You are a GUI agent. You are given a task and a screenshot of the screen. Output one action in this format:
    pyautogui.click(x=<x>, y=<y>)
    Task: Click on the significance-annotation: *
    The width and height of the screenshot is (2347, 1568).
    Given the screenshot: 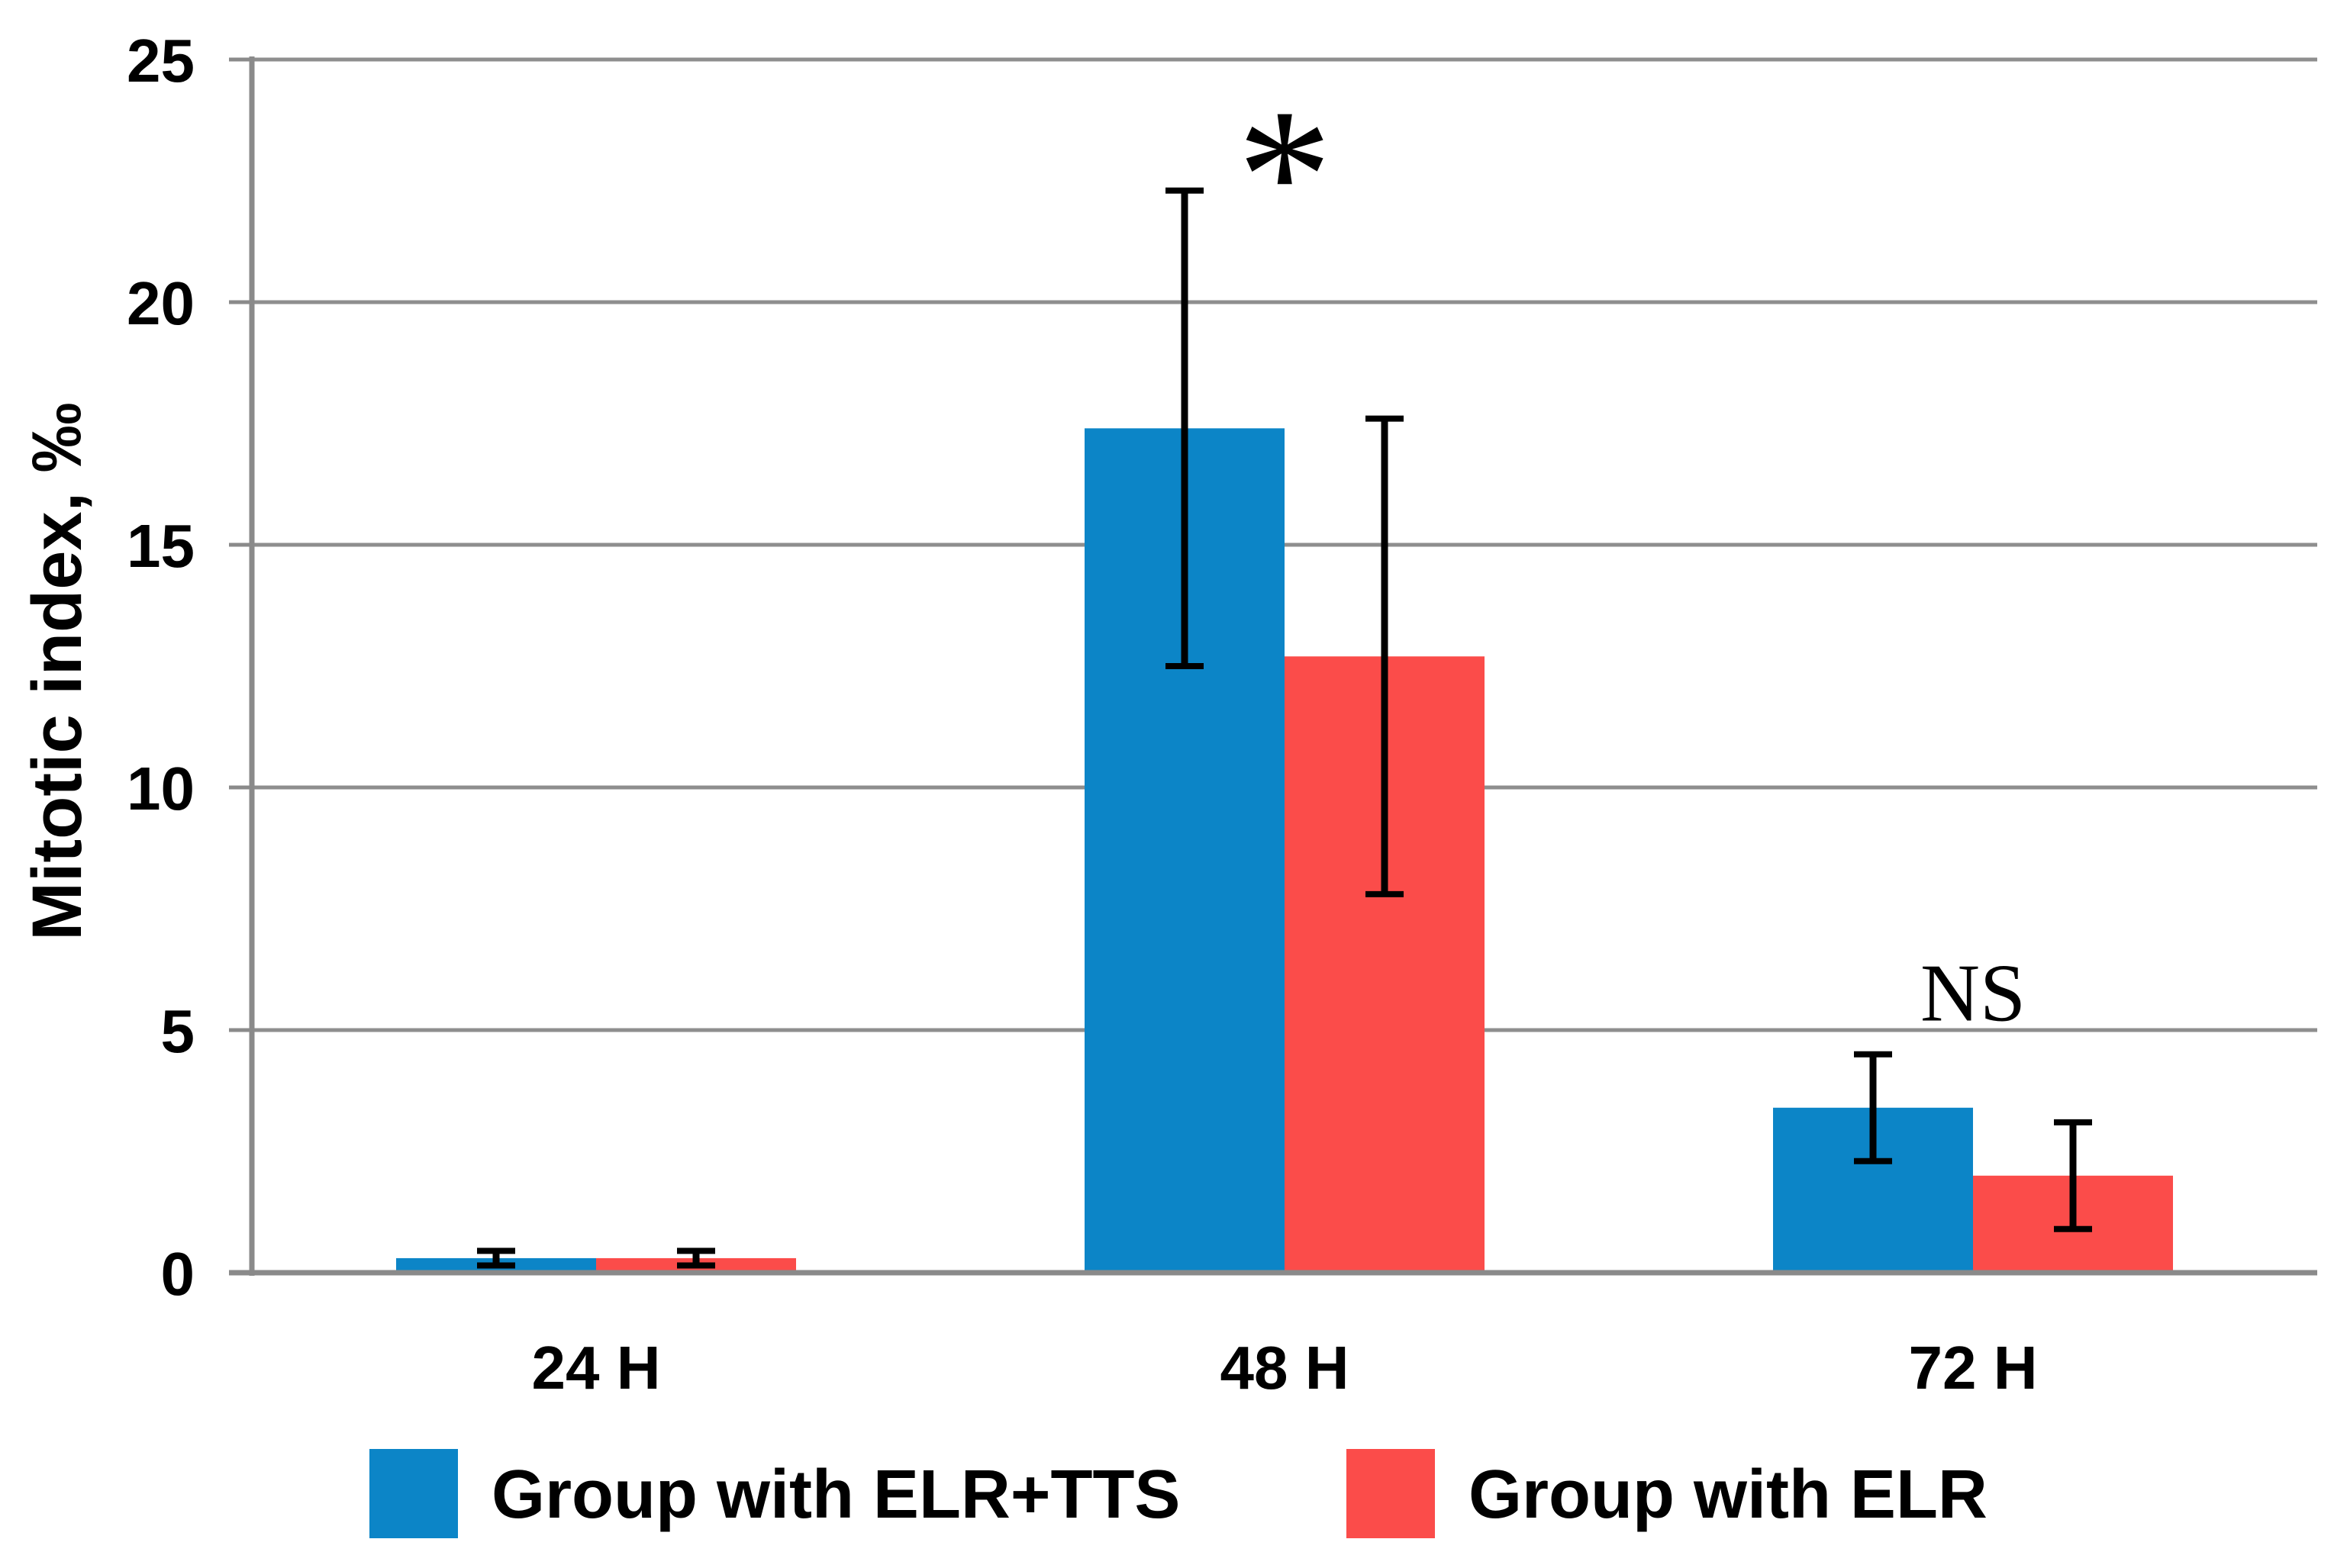 What is the action you would take?
    pyautogui.click(x=1285, y=175)
    